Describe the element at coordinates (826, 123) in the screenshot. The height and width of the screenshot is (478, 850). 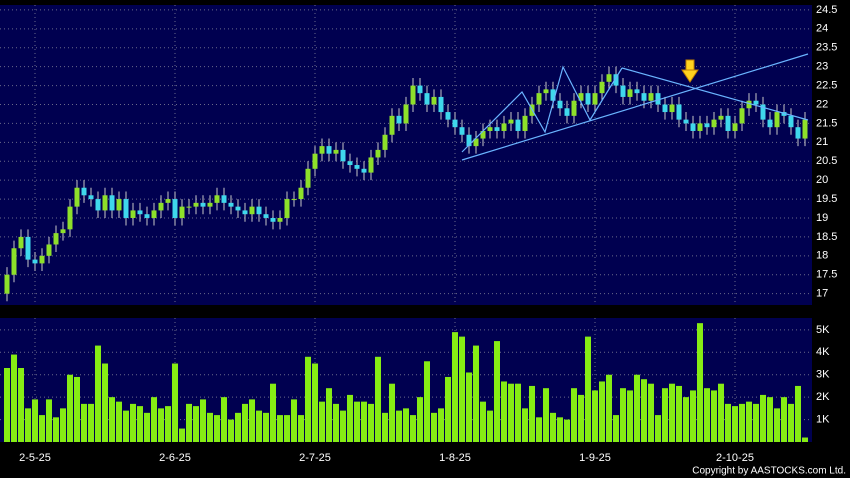
I see `y-tick-label: 21.5` at that location.